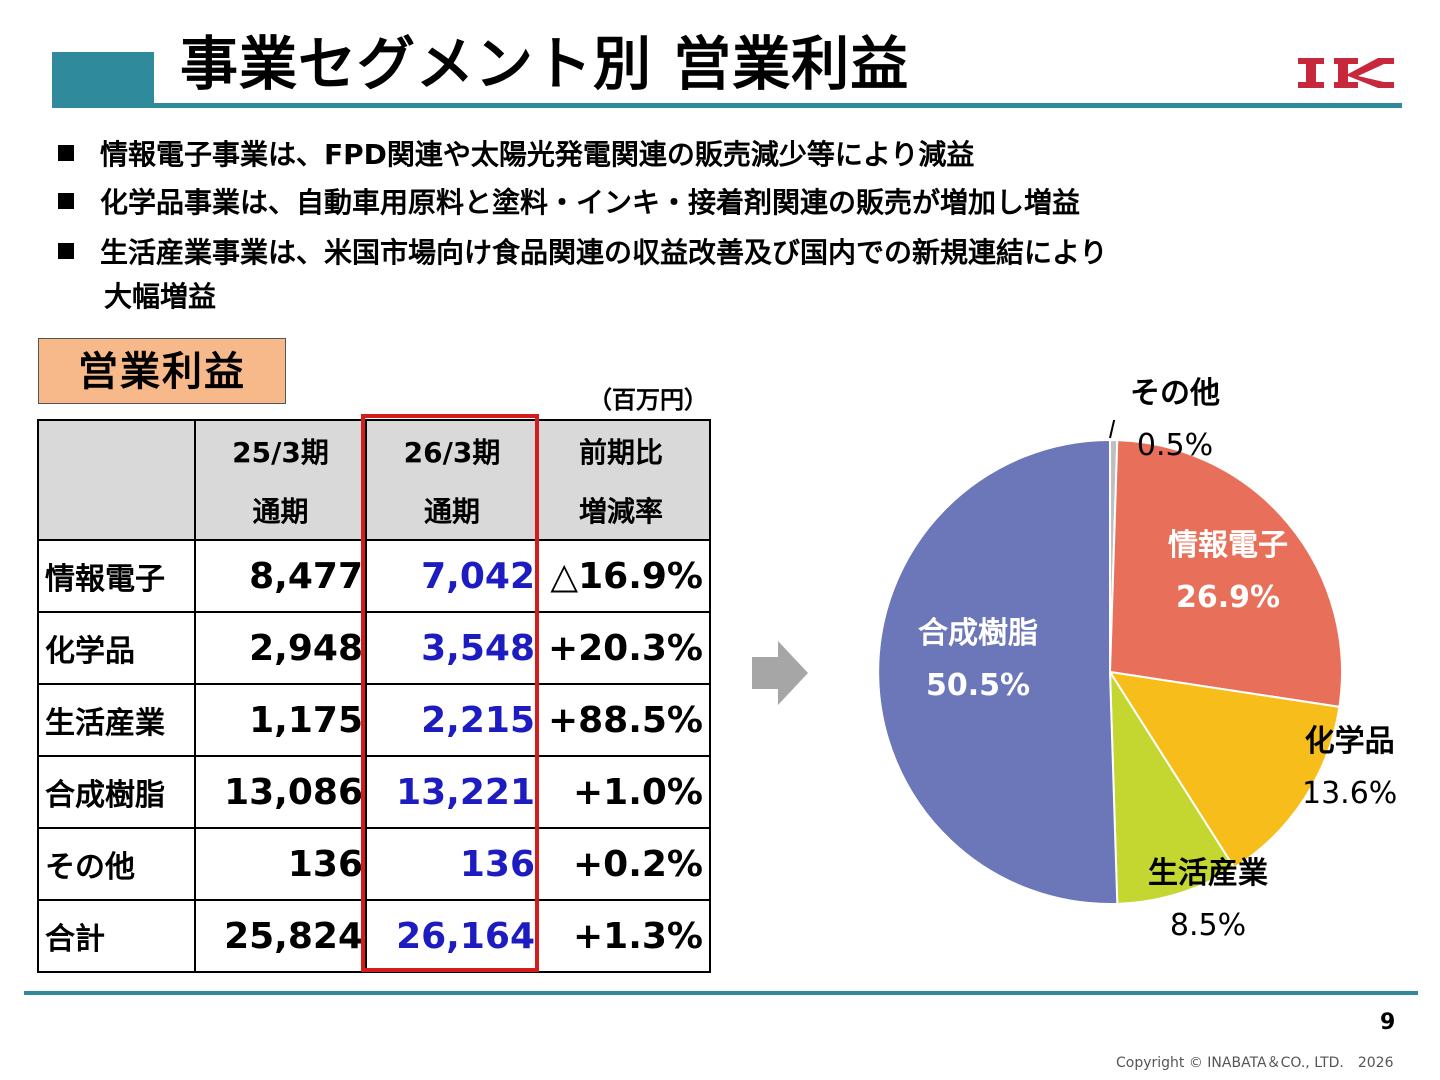 This screenshot has width=1440, height=1080. I want to click on pie-label-chemicals: 化学品 13.6%, so click(1349, 768).